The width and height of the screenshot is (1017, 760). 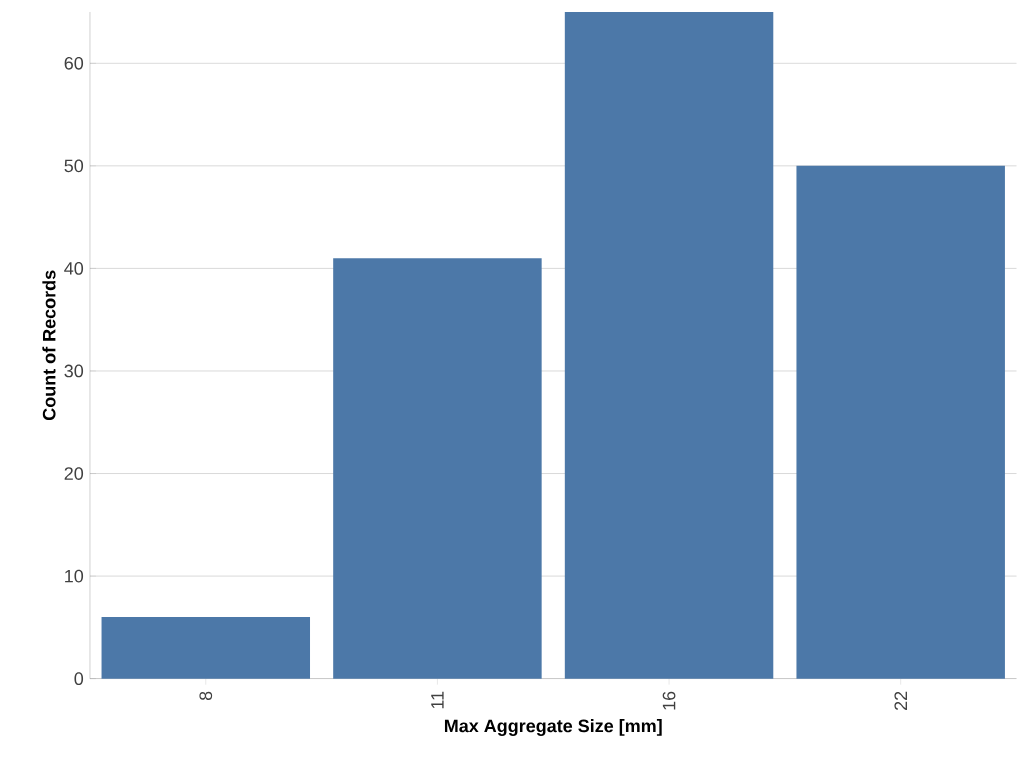 What do you see at coordinates (553, 728) in the screenshot?
I see `x-axis-title: Max Aggregate Size [mm]` at bounding box center [553, 728].